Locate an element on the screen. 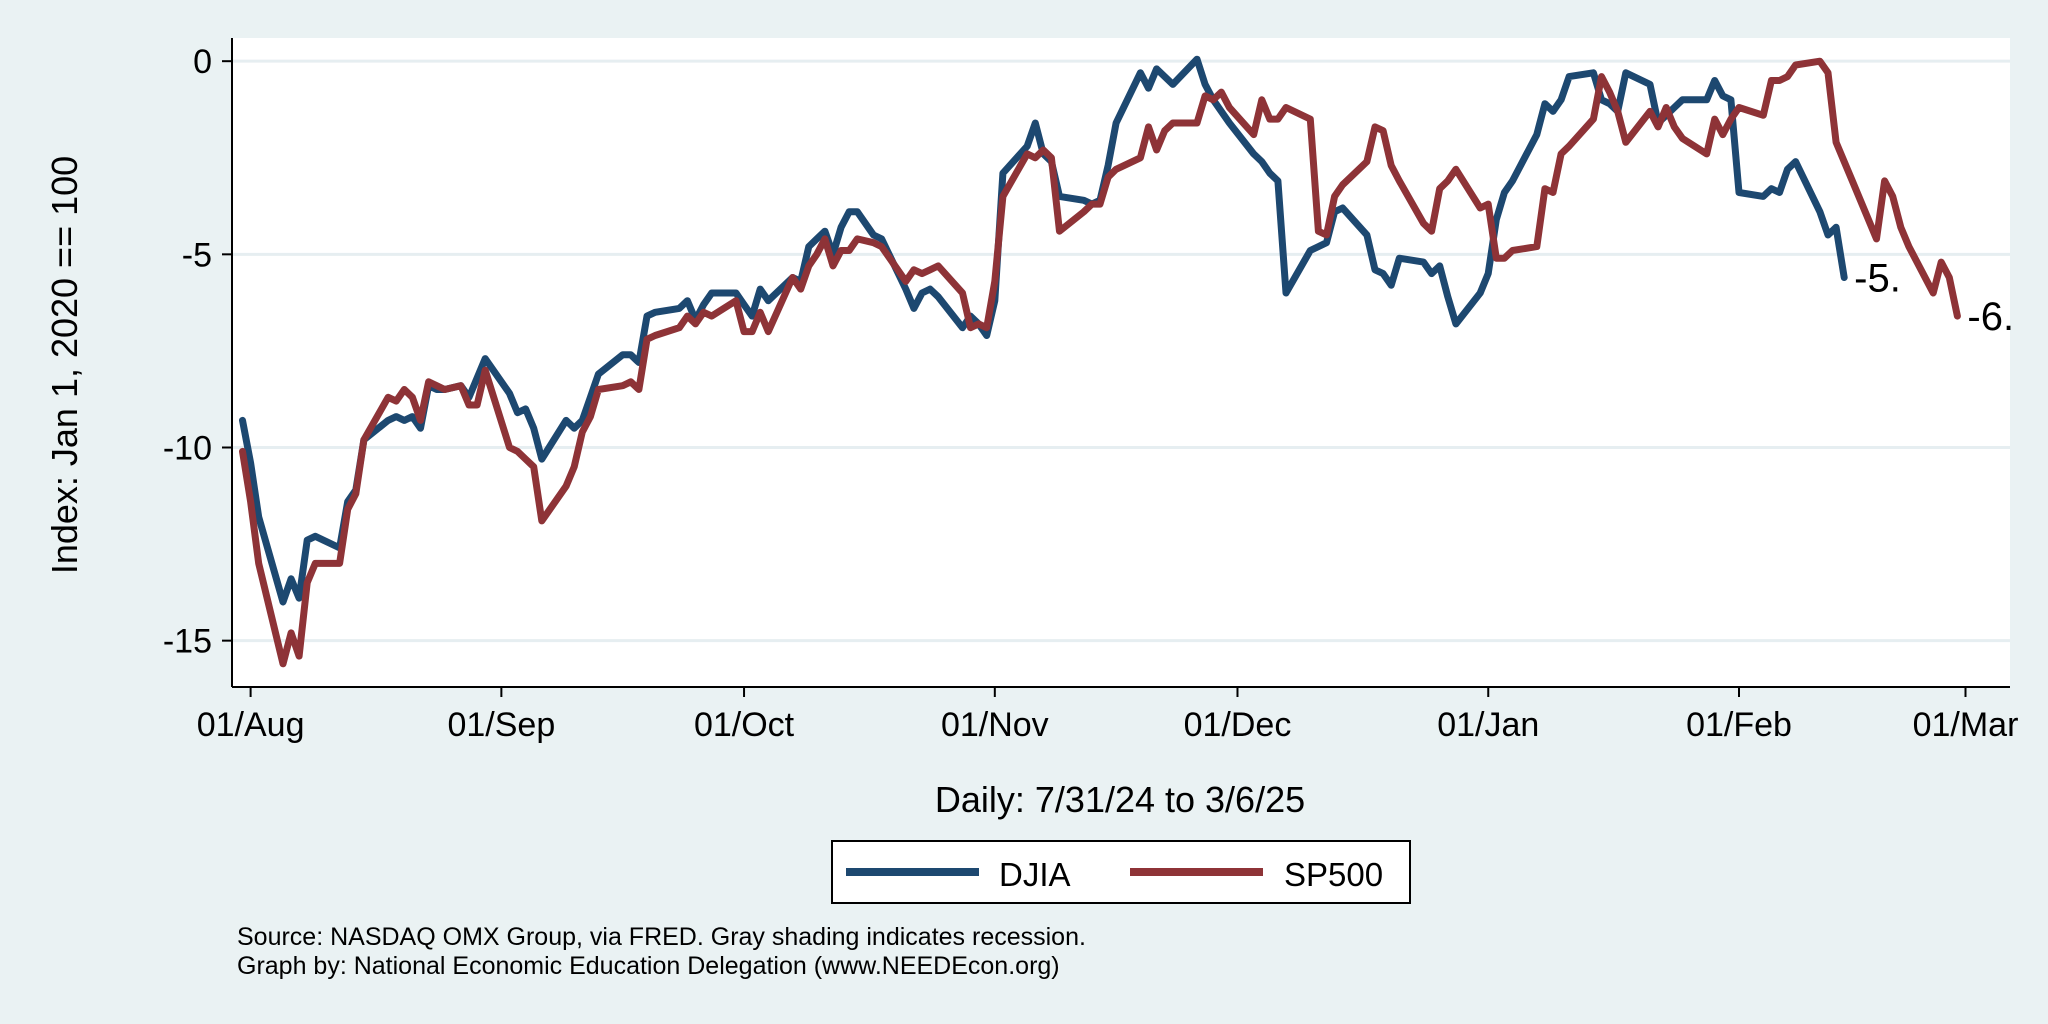  x-tick-label: 01/Jan is located at coordinates (1488, 725).